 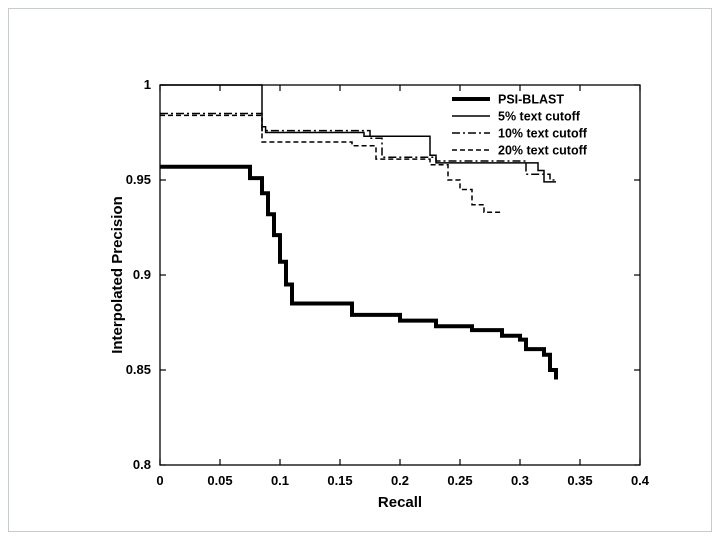 What do you see at coordinates (543, 151) in the screenshot?
I see `legend-label: 20% text cutoff` at bounding box center [543, 151].